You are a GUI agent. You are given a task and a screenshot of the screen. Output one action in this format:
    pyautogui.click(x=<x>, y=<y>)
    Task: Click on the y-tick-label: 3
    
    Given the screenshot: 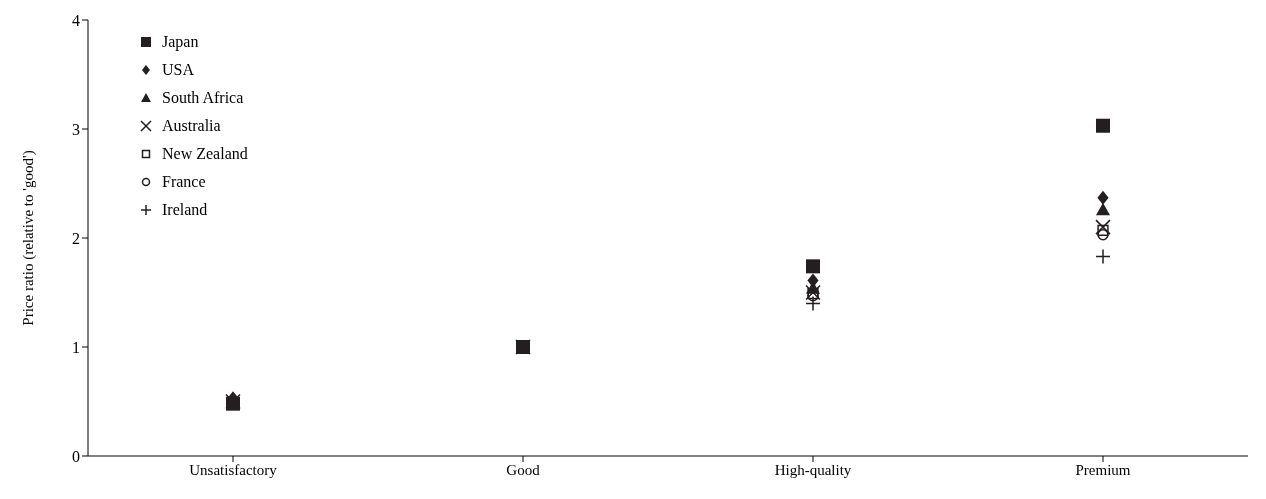 What is the action you would take?
    pyautogui.click(x=76, y=129)
    